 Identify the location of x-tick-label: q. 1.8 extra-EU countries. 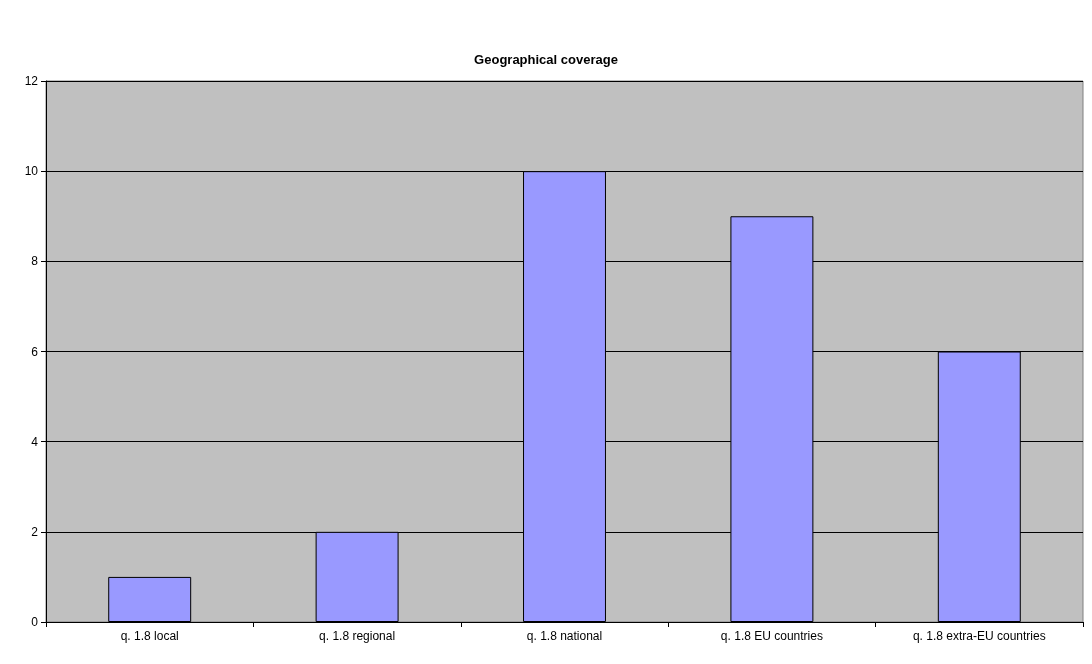
(979, 636).